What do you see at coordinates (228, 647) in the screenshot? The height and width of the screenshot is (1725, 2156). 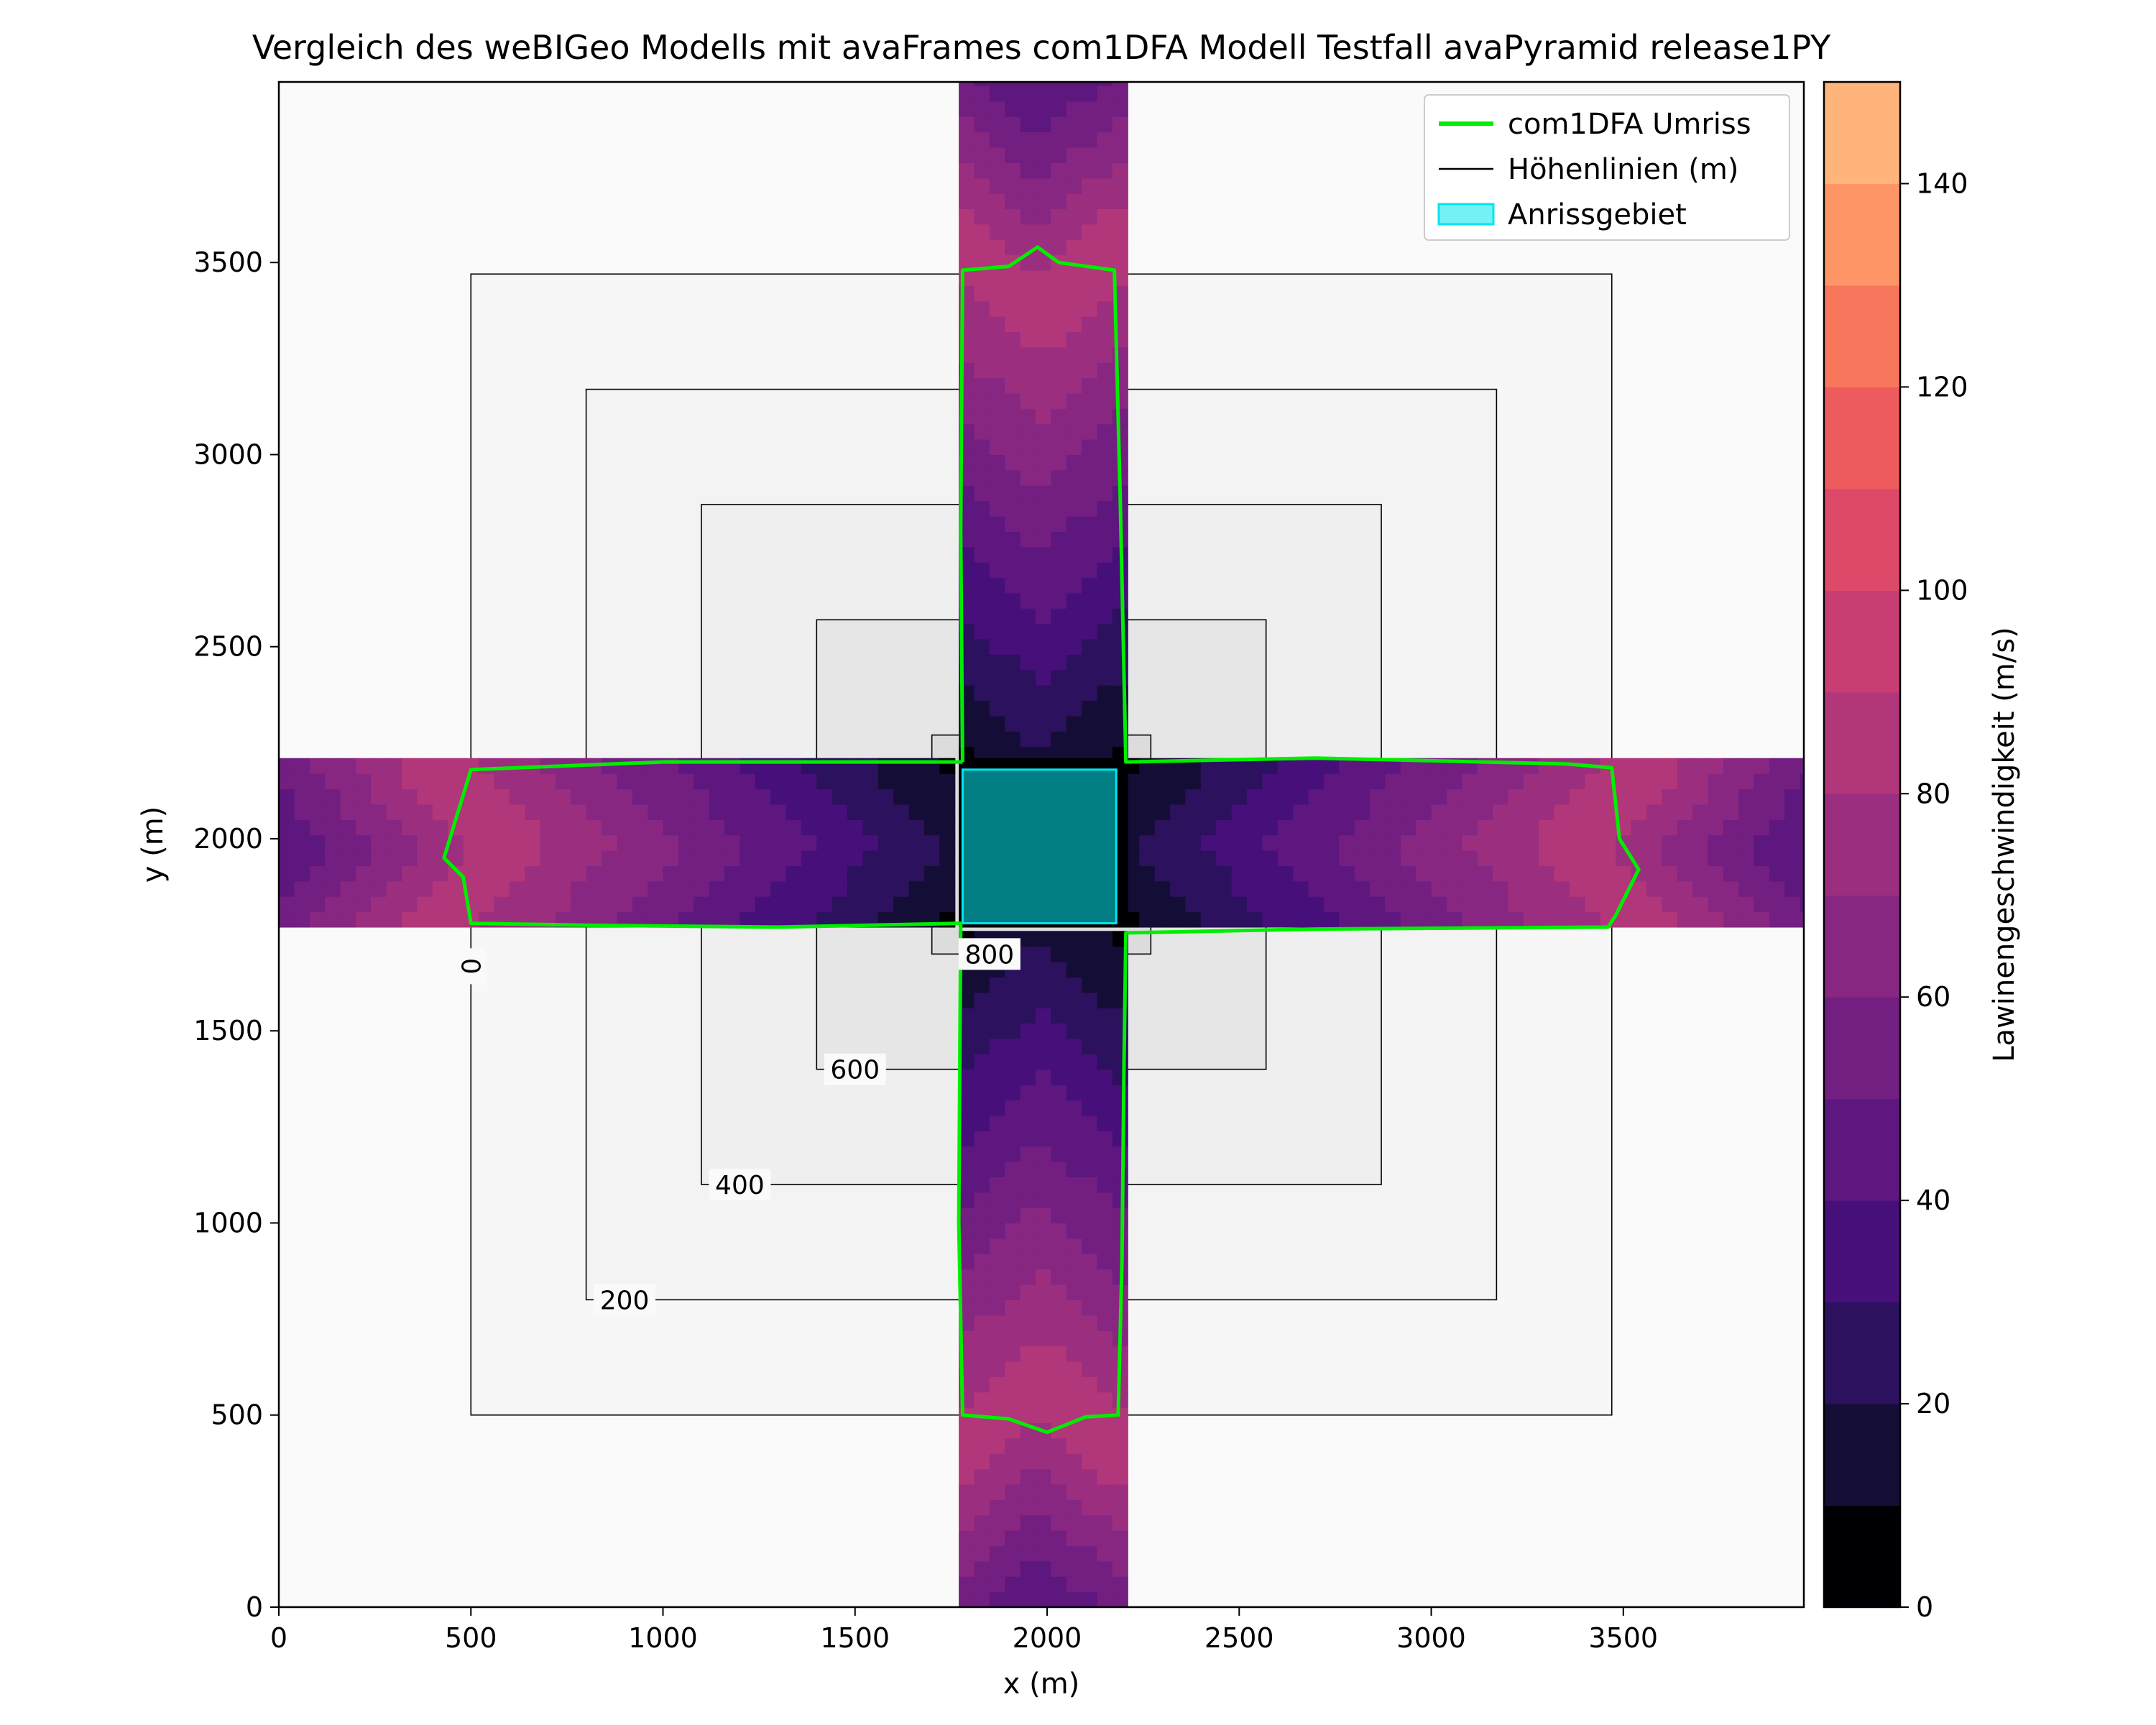 I see `y-tick-label: 2500` at bounding box center [228, 647].